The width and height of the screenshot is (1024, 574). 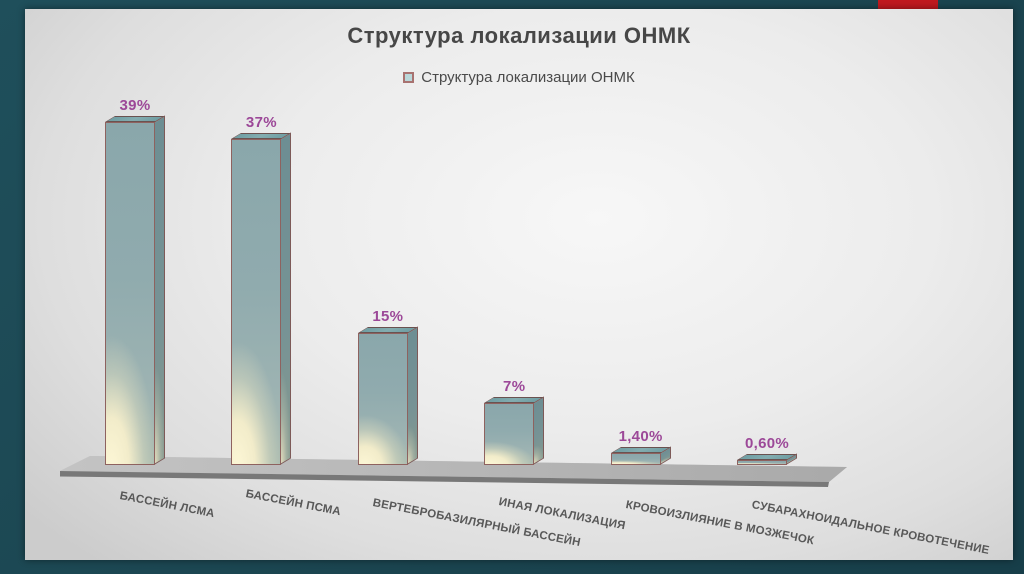 What do you see at coordinates (261, 123) in the screenshot?
I see `bar-value-label: 37%` at bounding box center [261, 123].